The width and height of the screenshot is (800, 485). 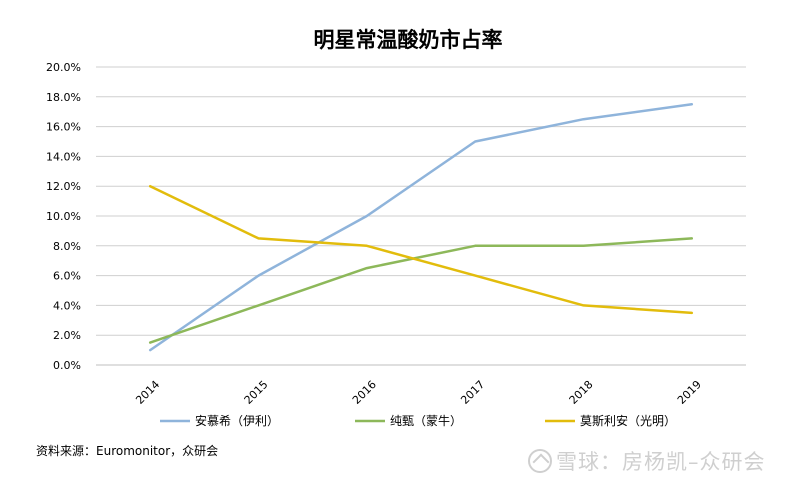 What do you see at coordinates (147, 392) in the screenshot?
I see `x-tick-label: 2014` at bounding box center [147, 392].